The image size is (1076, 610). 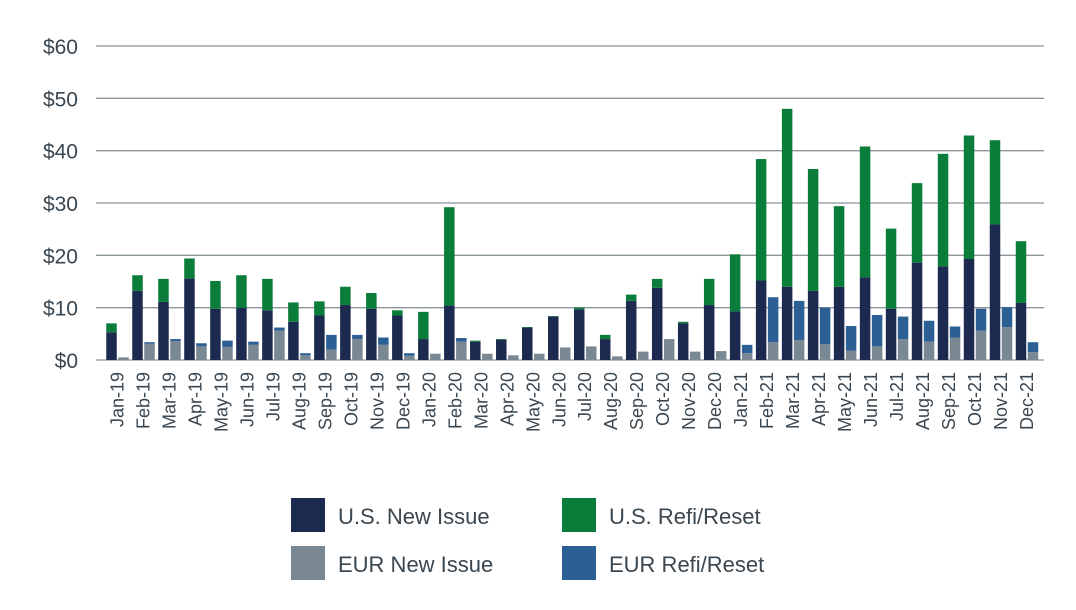 What do you see at coordinates (559, 399) in the screenshot?
I see `x-tick-label: Jun-20` at bounding box center [559, 399].